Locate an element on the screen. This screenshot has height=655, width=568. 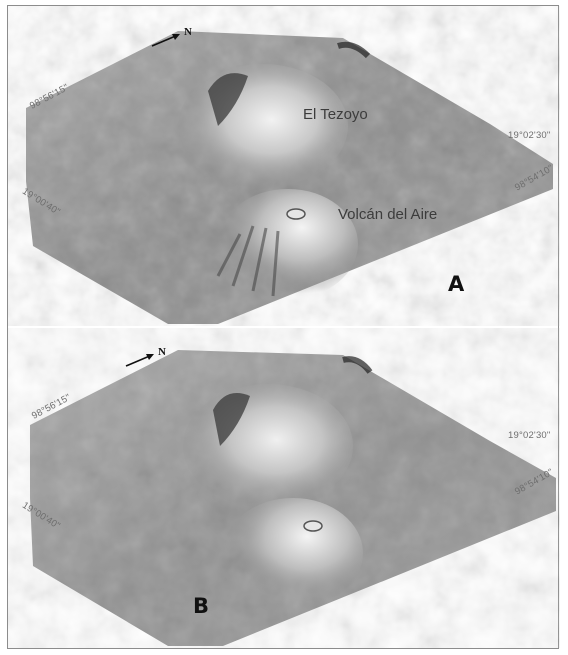
panel-letter-a: A is located at coordinates (456, 284).